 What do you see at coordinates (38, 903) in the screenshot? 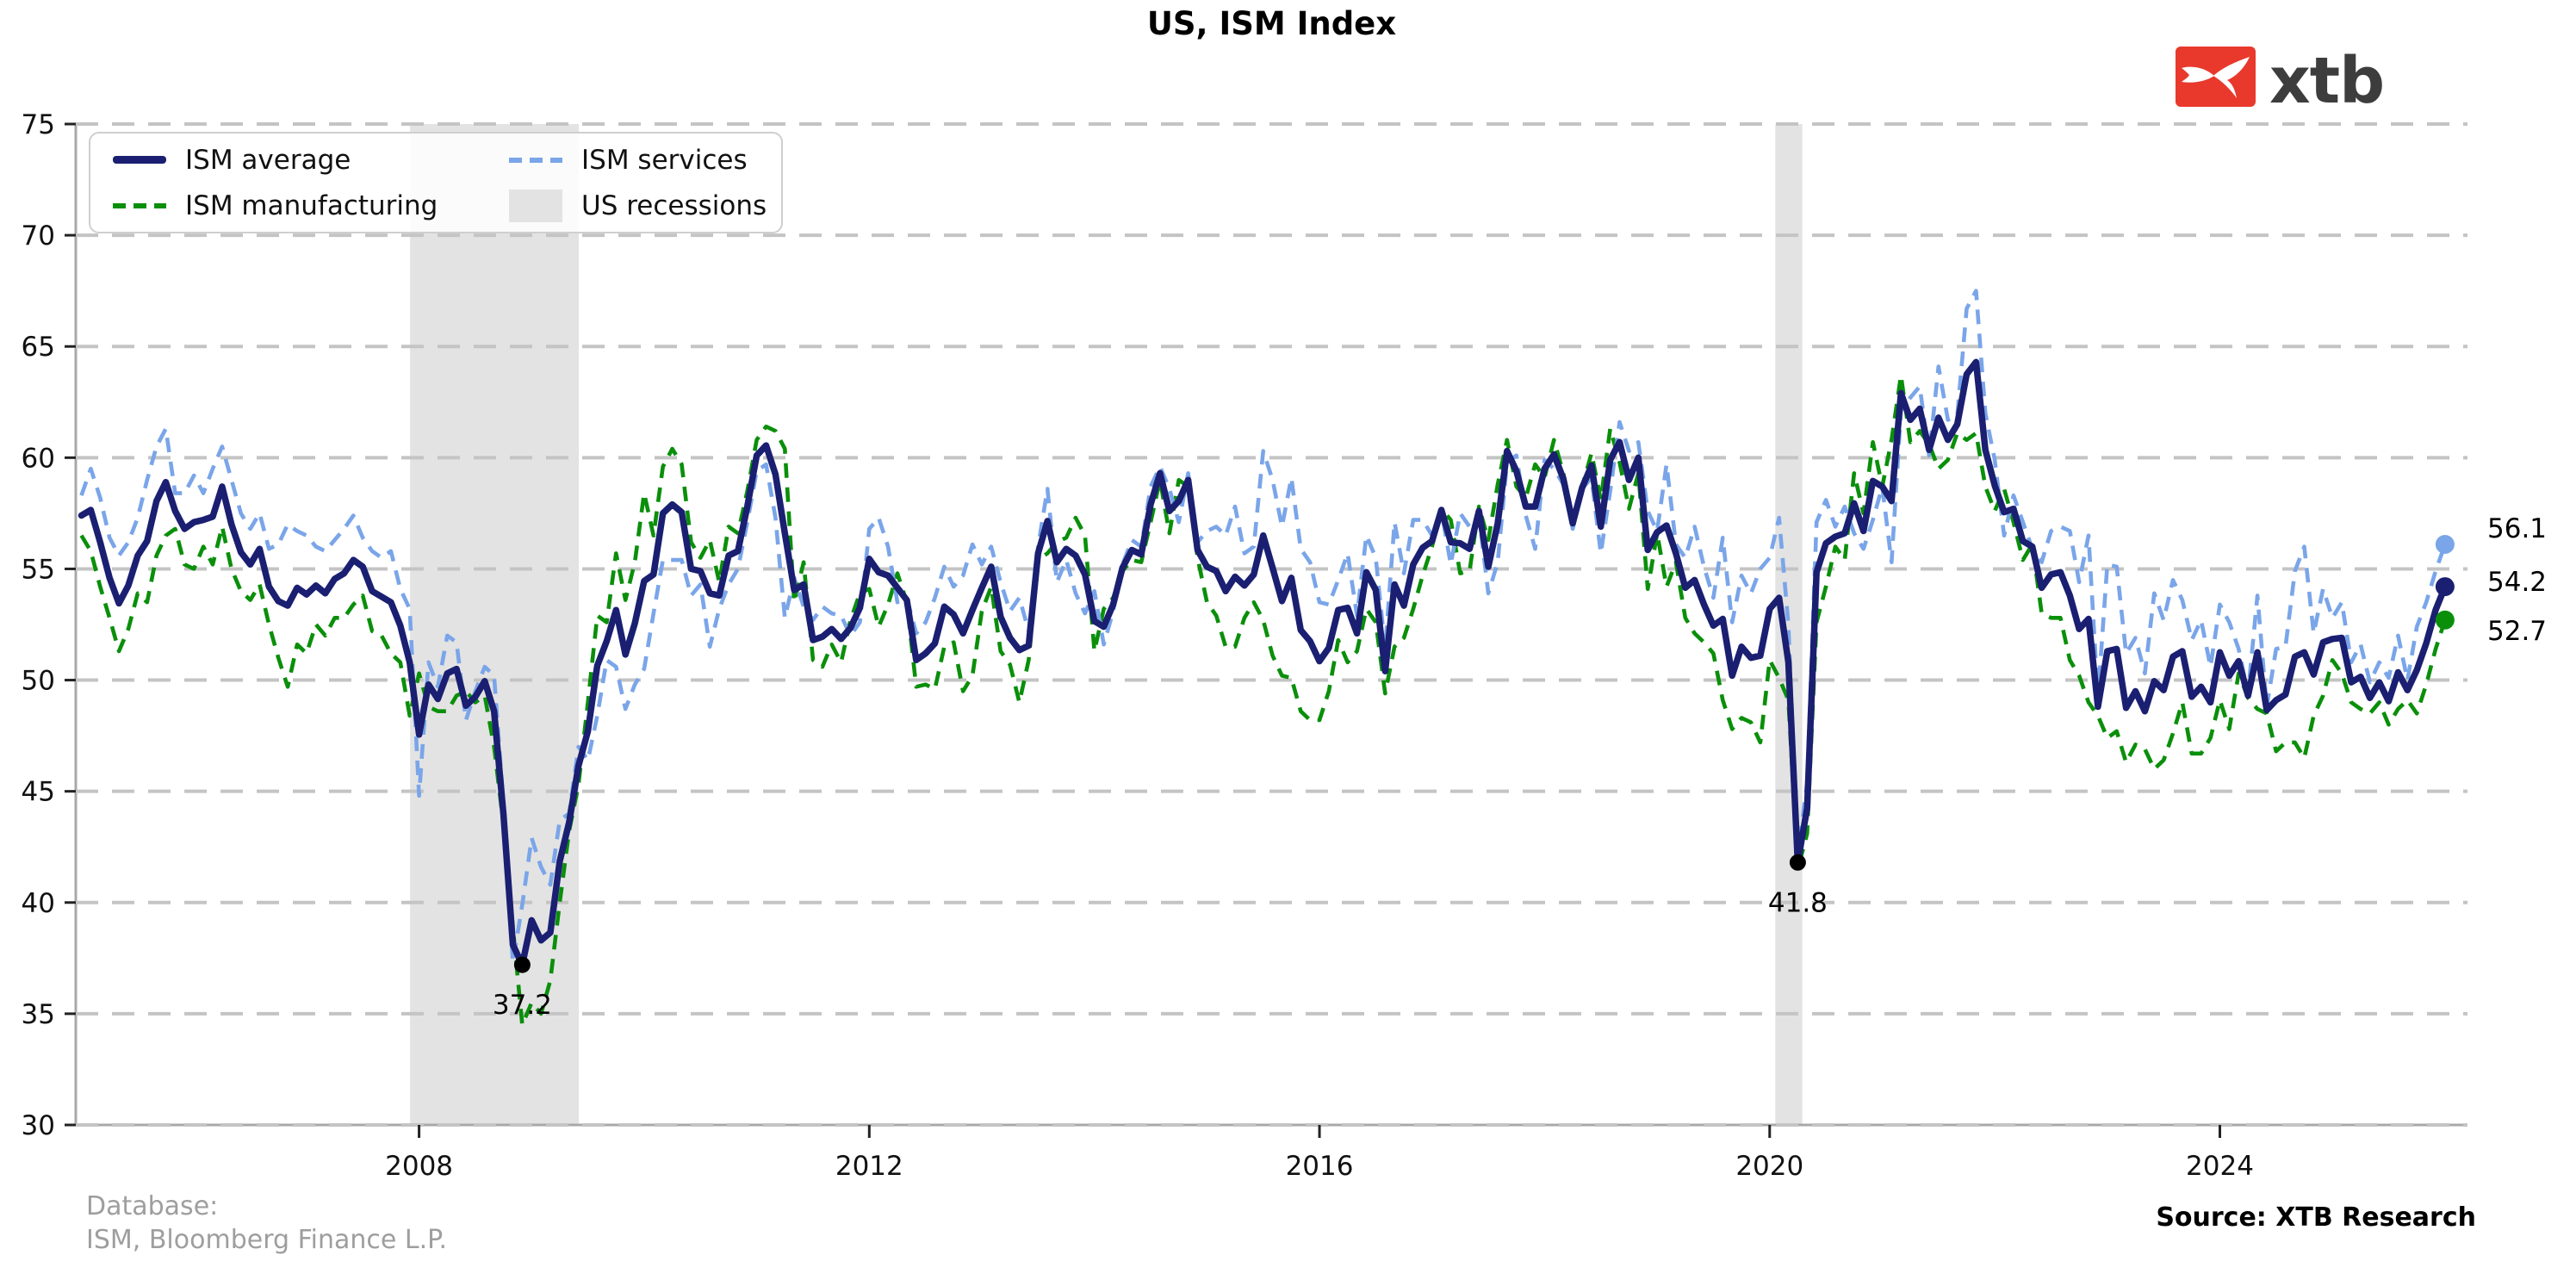
I see `y-tick-label-40: 40` at bounding box center [38, 903].